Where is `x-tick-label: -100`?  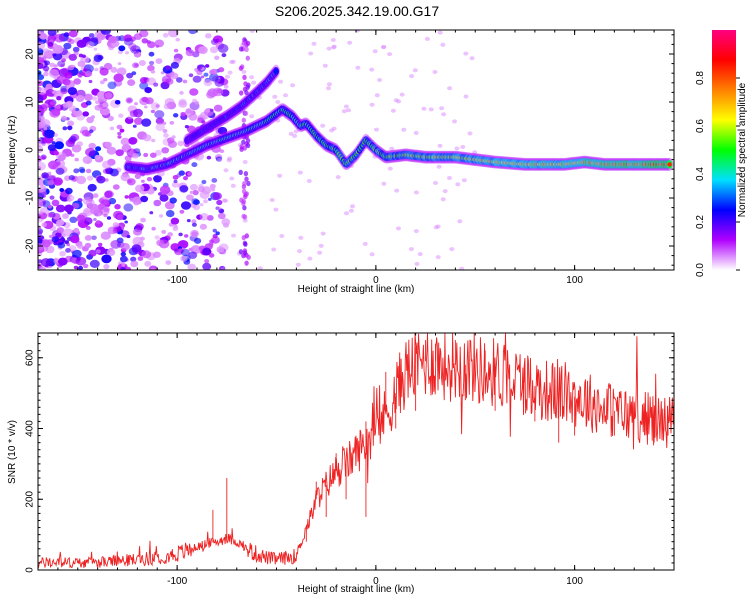 x-tick-label: -100 is located at coordinates (177, 280).